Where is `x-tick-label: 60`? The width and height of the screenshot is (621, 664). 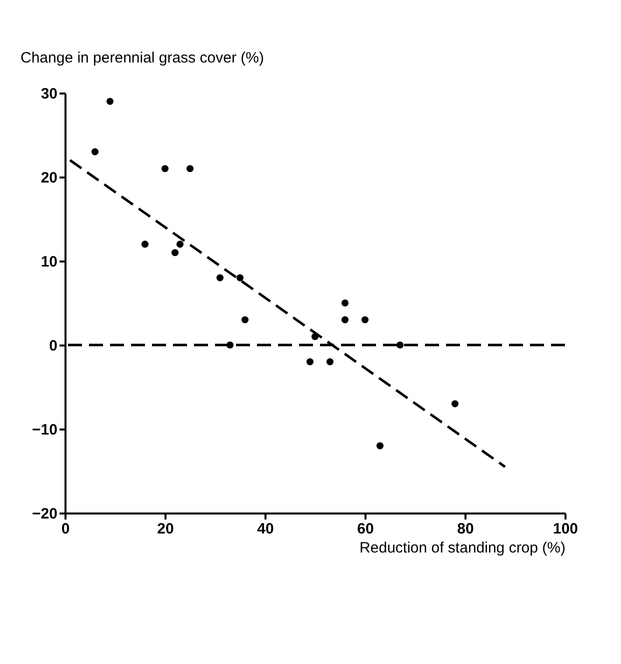 x-tick-label: 60 is located at coordinates (365, 529).